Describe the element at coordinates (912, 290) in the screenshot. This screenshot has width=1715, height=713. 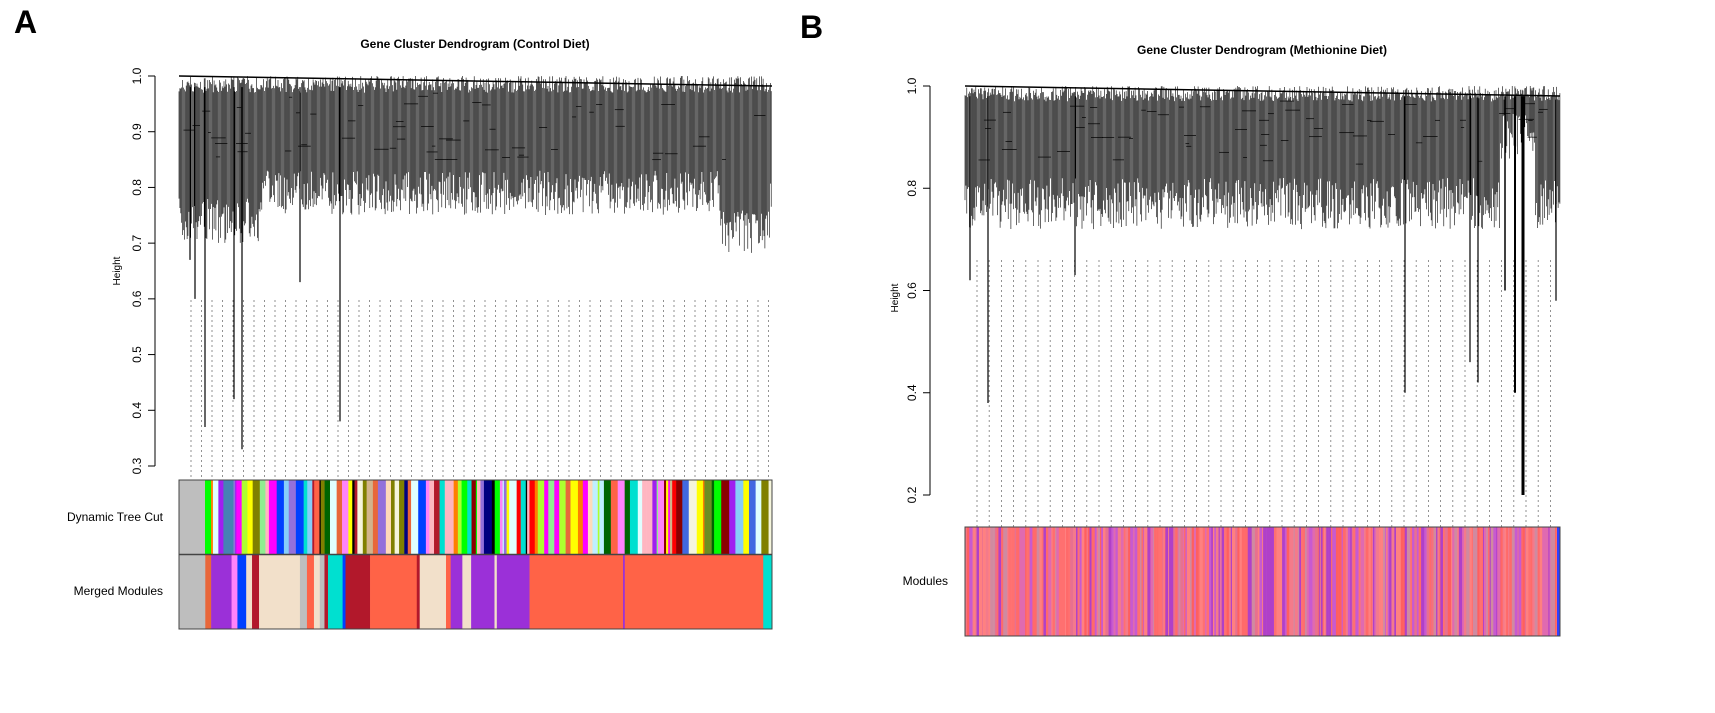
I see `y-tick-label: 0.6` at that location.